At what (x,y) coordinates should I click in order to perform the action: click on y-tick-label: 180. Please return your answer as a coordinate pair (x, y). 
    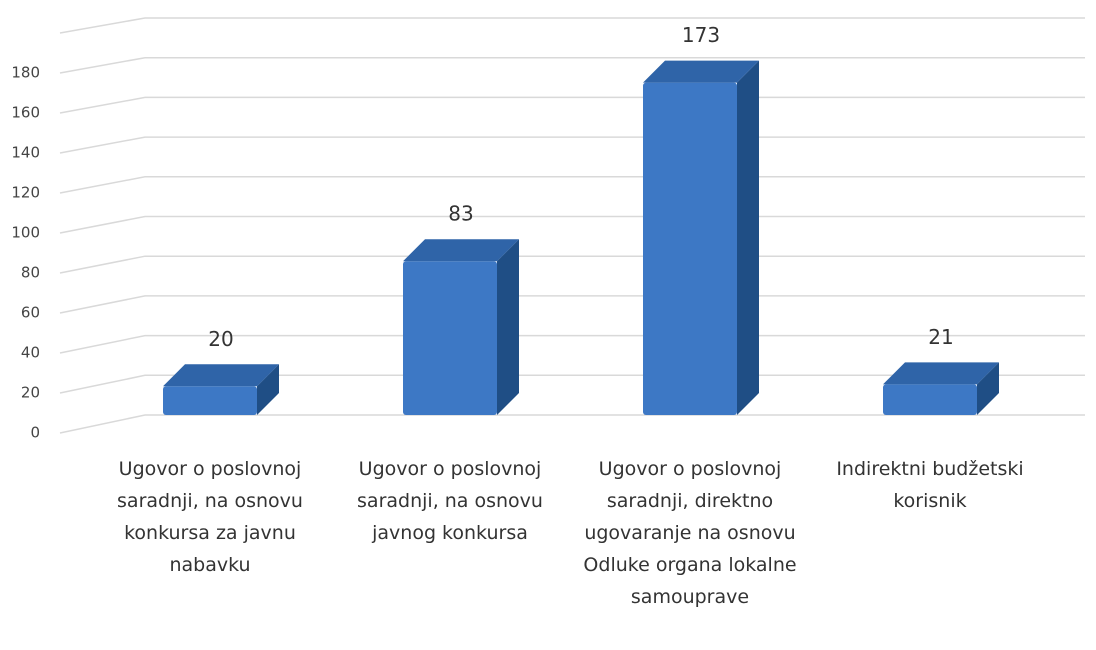
    Looking at the image, I should click on (25, 73).